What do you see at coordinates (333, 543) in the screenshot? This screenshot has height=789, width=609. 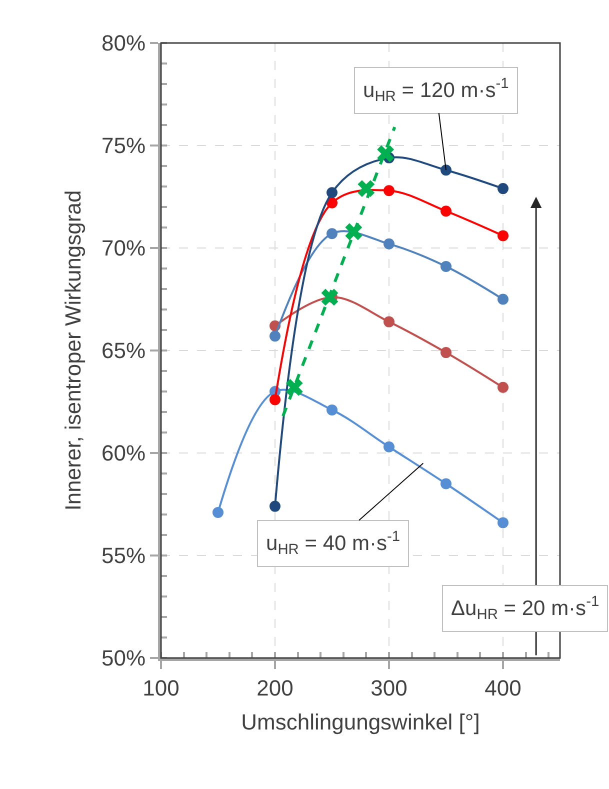 I see `annotation: u$_{HR}$ = 40 m·s$^{-1}$` at bounding box center [333, 543].